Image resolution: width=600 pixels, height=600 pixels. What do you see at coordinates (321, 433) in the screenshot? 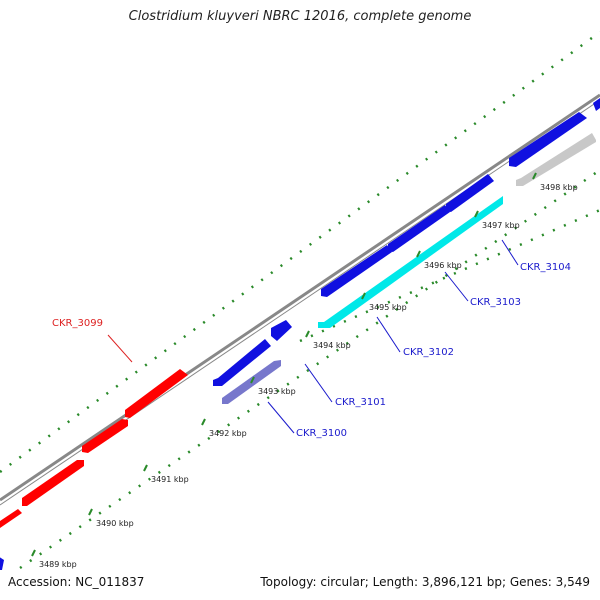
I see `gene-label: CKR_3100` at bounding box center [321, 433].